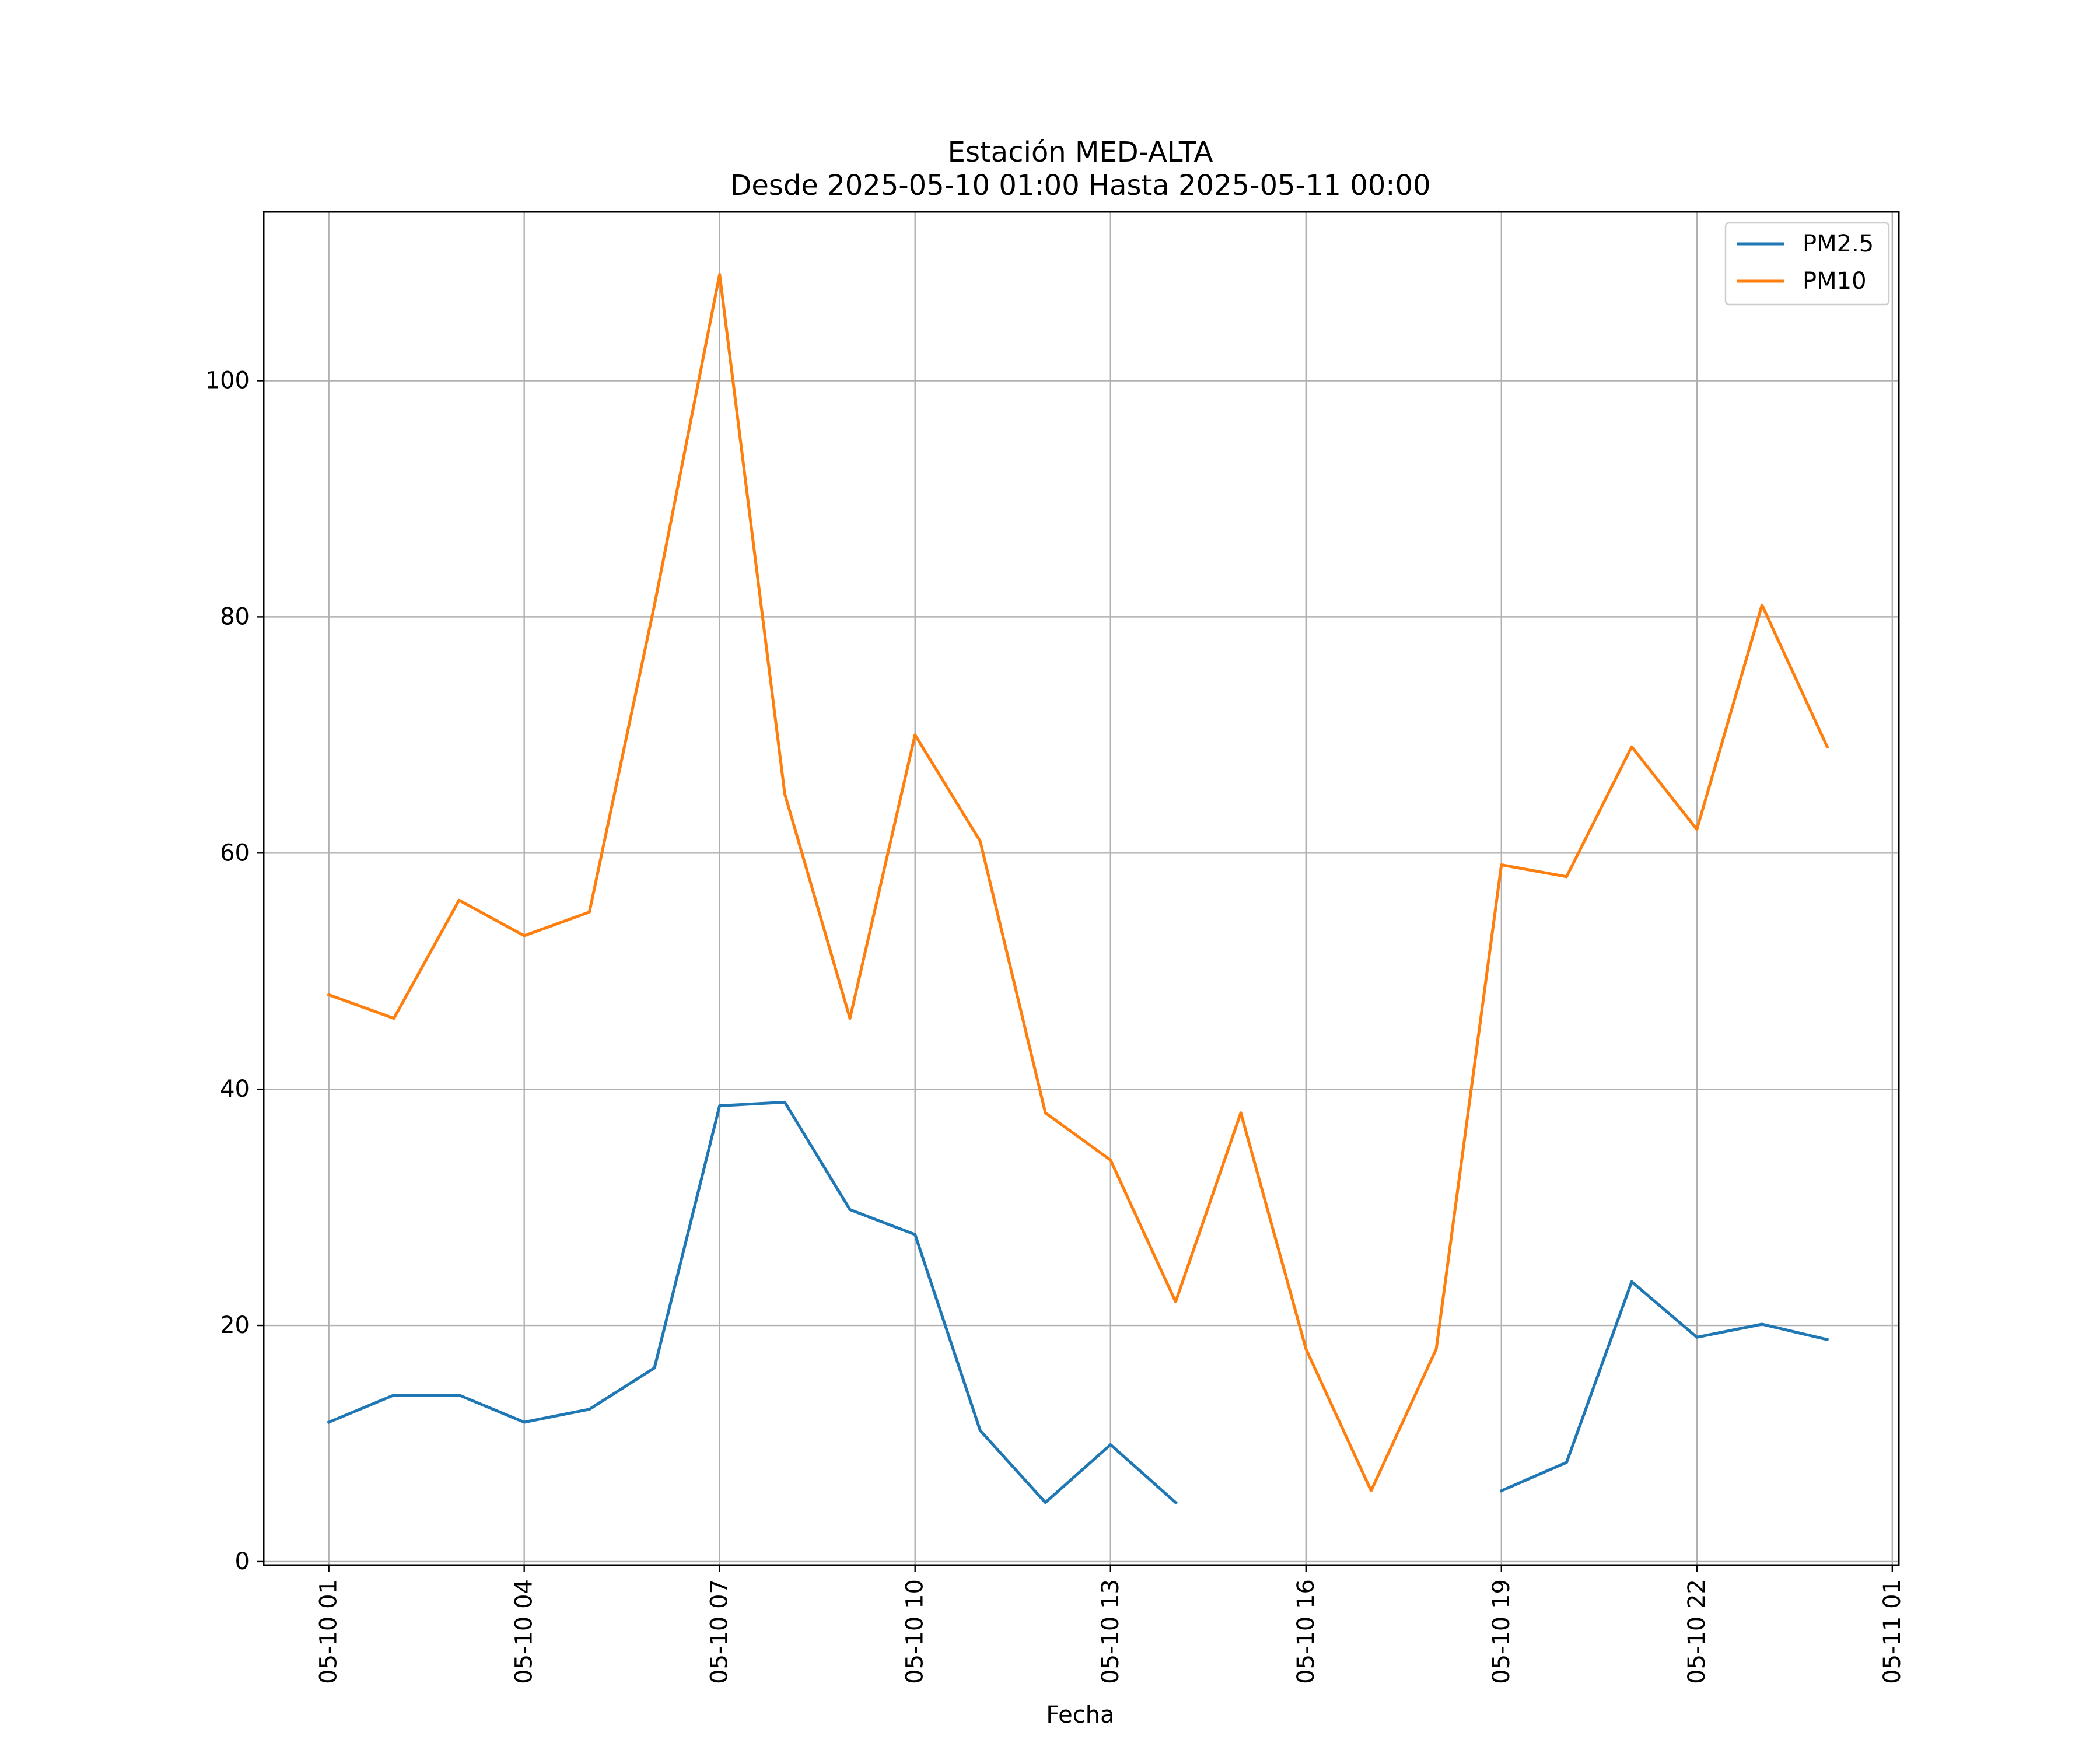  What do you see at coordinates (242, 1561) in the screenshot?
I see `y-tick-label: 0` at bounding box center [242, 1561].